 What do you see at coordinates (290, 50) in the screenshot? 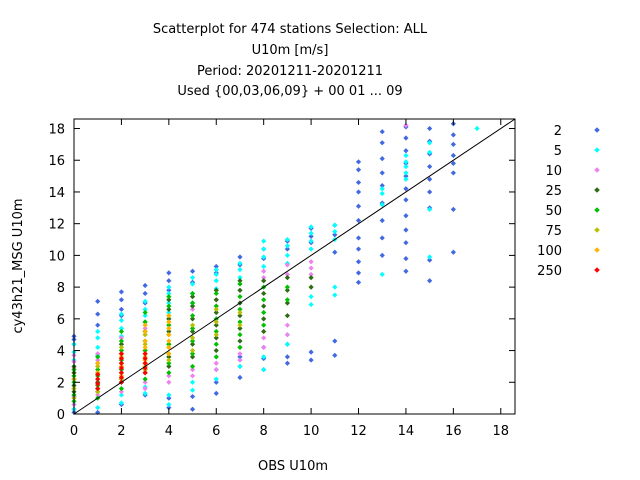
I see `title-line: U10m [m/s]` at bounding box center [290, 50].